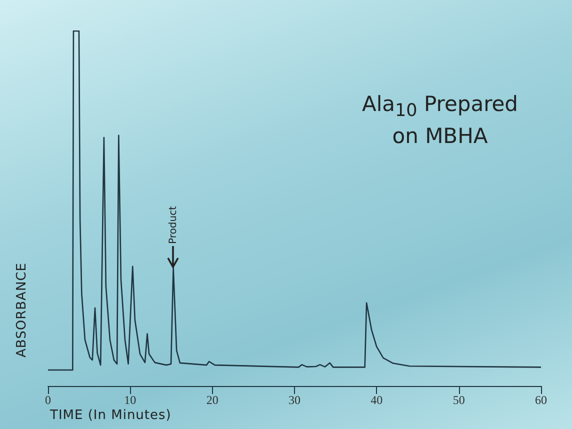 This screenshot has width=572, height=429. What do you see at coordinates (212, 400) in the screenshot?
I see `x-tick-label: 20` at bounding box center [212, 400].